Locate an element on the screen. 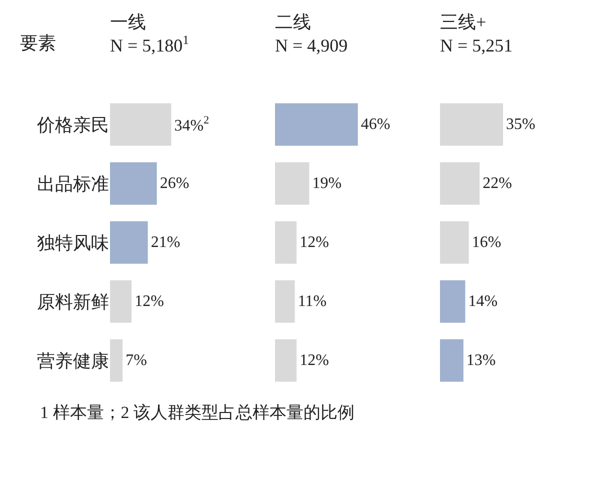  y-tick-label: 原料新鲜 is located at coordinates (73, 302).